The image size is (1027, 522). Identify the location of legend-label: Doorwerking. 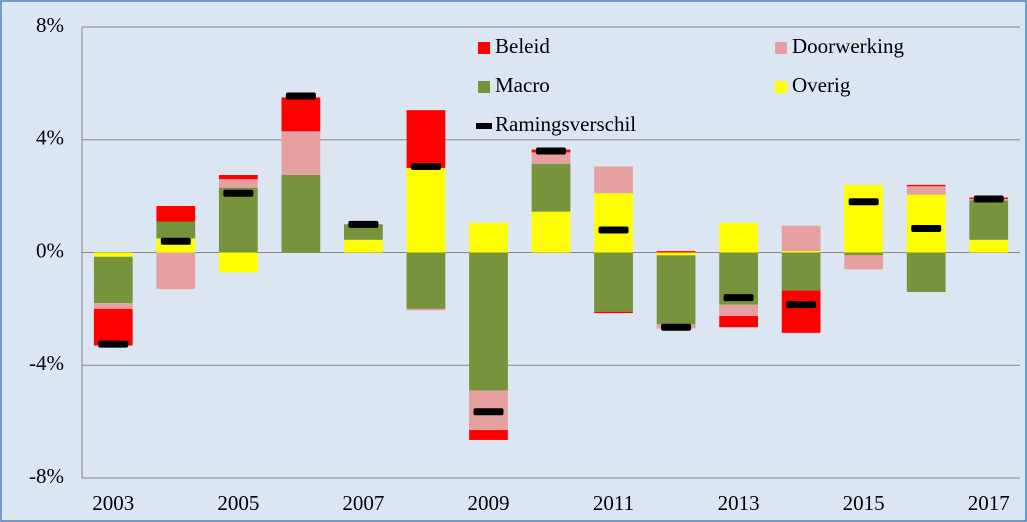
(848, 46).